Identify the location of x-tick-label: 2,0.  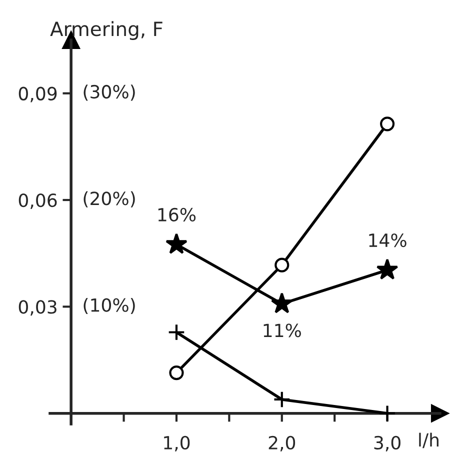
(282, 444).